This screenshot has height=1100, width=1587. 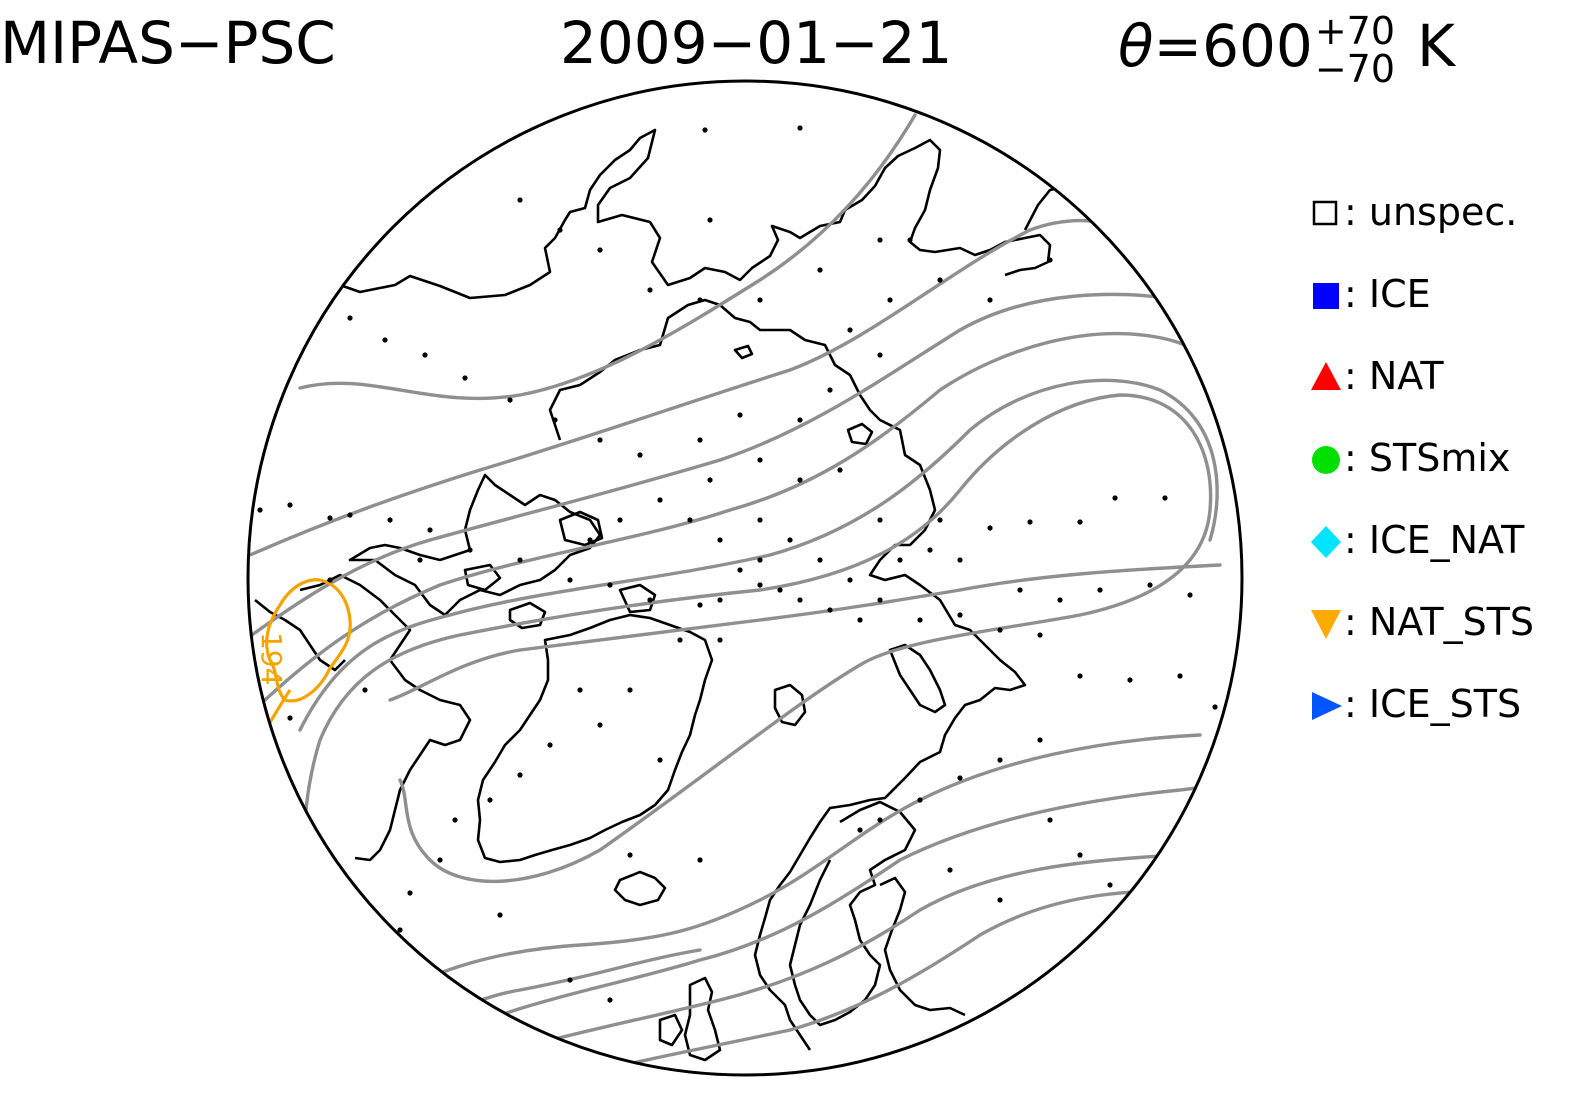 What do you see at coordinates (1327, 706) in the screenshot?
I see `legend-symbol-triangle-right-icon` at bounding box center [1327, 706].